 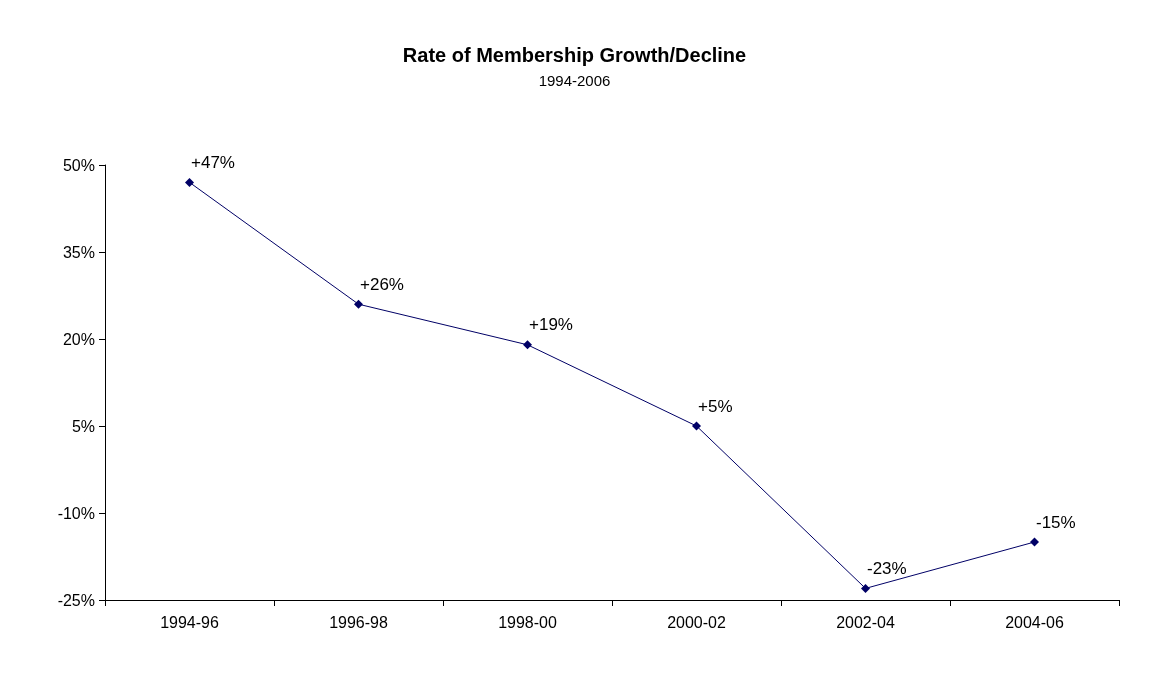 What do you see at coordinates (1034, 622) in the screenshot?
I see `x-tick-label: 2004-06` at bounding box center [1034, 622].